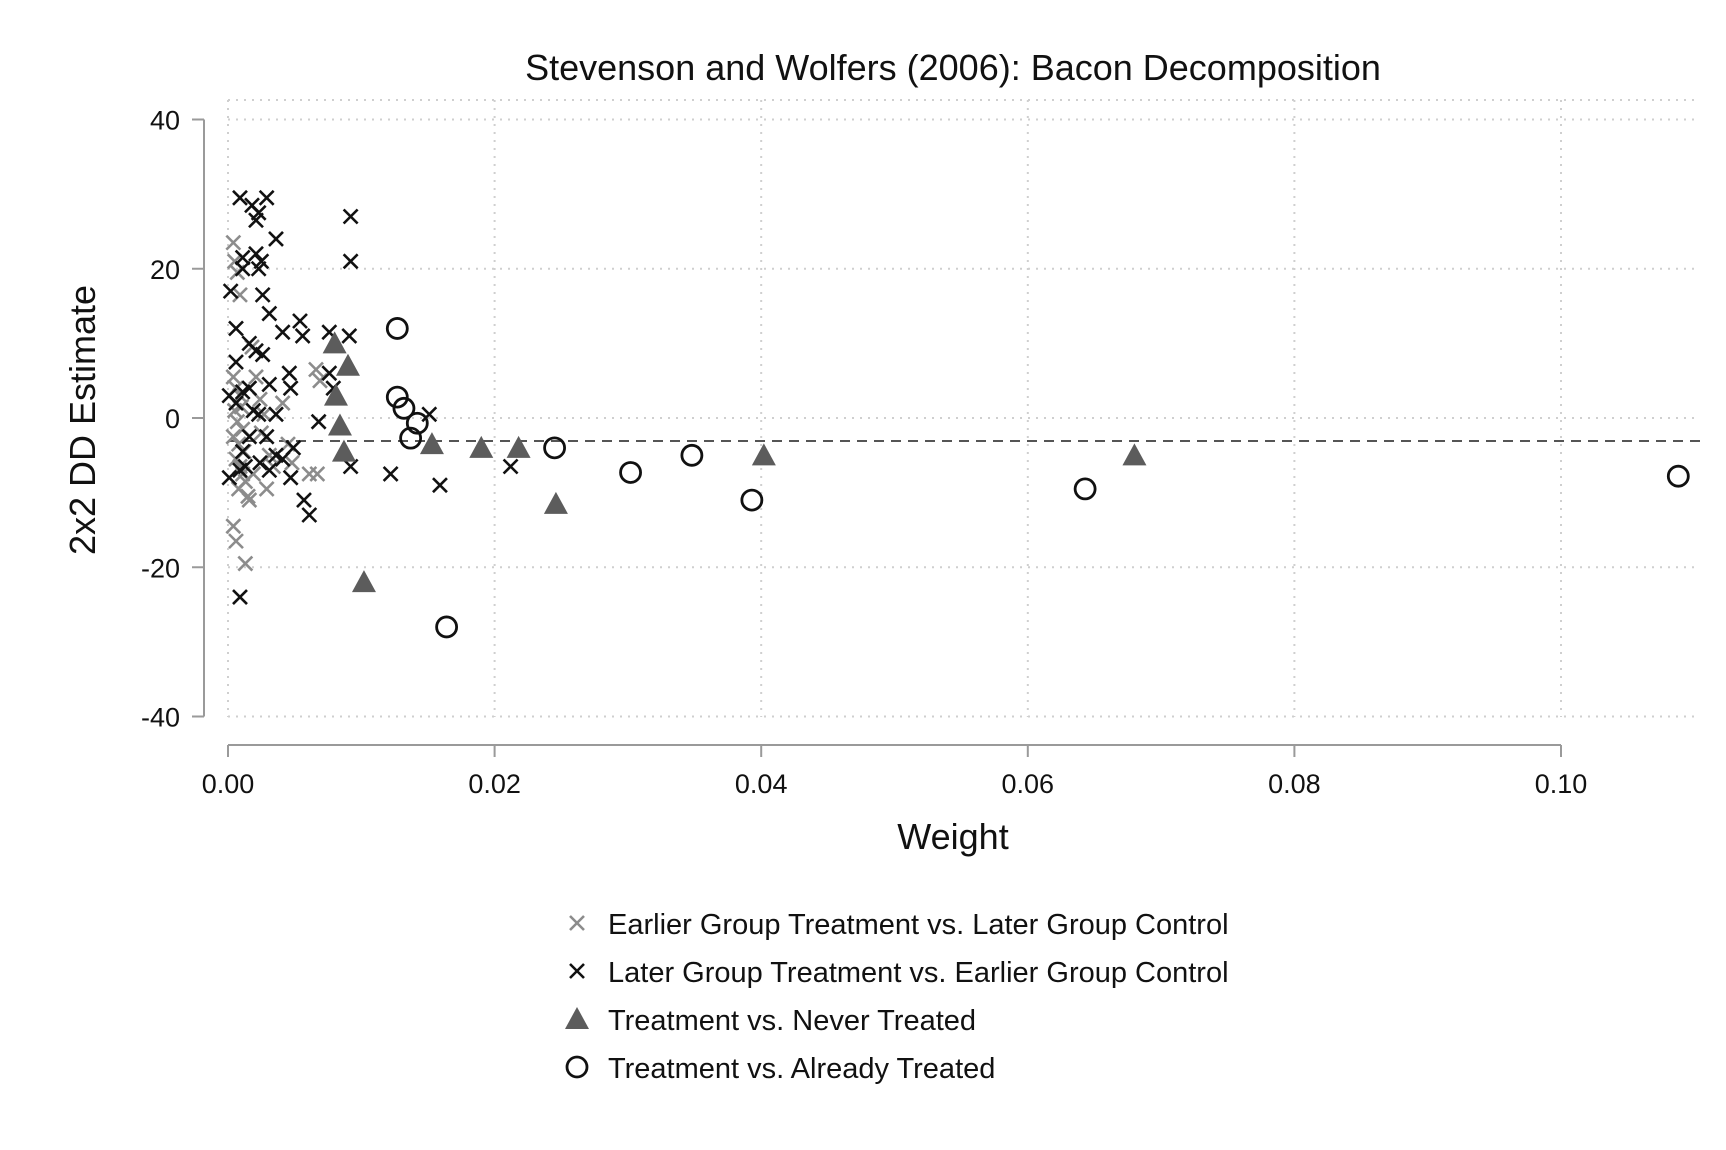 The image size is (1726, 1150). Describe the element at coordinates (1028, 784) in the screenshot. I see `x-tick-label: 0.06` at that location.